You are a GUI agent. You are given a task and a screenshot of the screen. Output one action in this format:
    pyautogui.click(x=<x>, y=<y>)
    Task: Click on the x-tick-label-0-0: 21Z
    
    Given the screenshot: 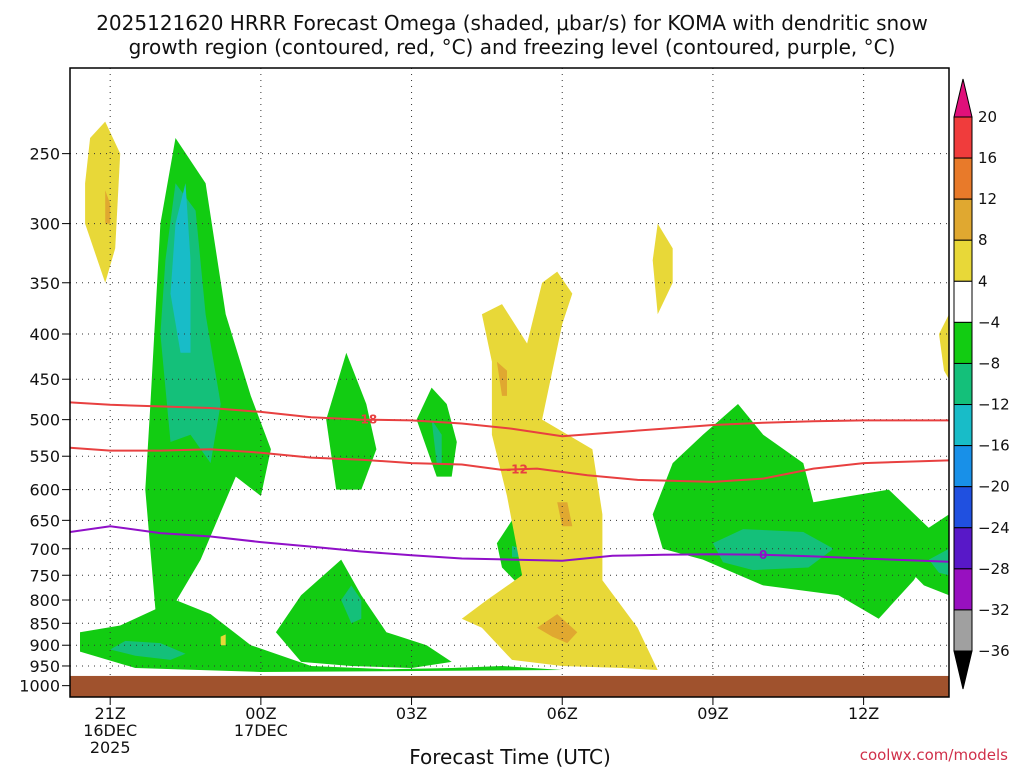 What is the action you would take?
    pyautogui.click(x=110, y=713)
    